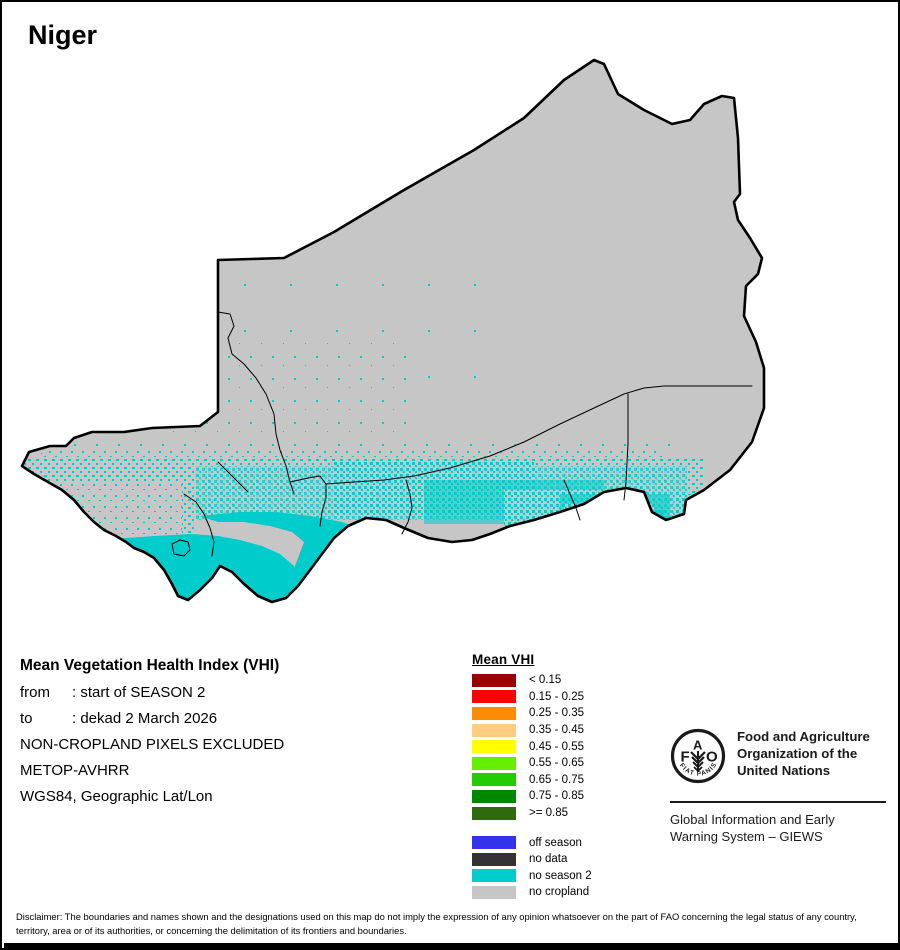  What do you see at coordinates (116, 796) in the screenshot?
I see `info-projection: WGS84, Geographic Lat/Lon` at bounding box center [116, 796].